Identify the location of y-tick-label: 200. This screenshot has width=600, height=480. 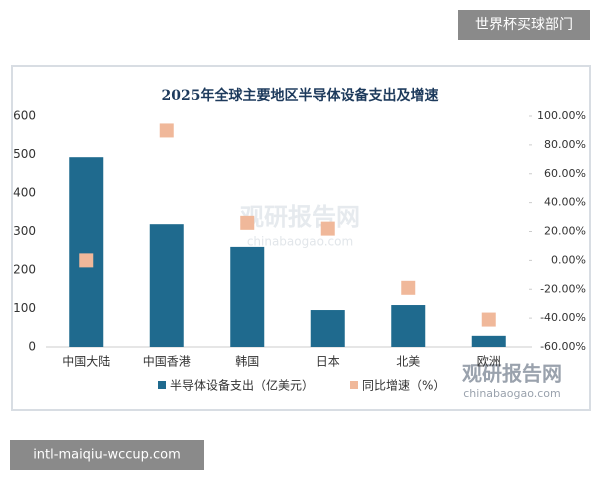
(24, 270).